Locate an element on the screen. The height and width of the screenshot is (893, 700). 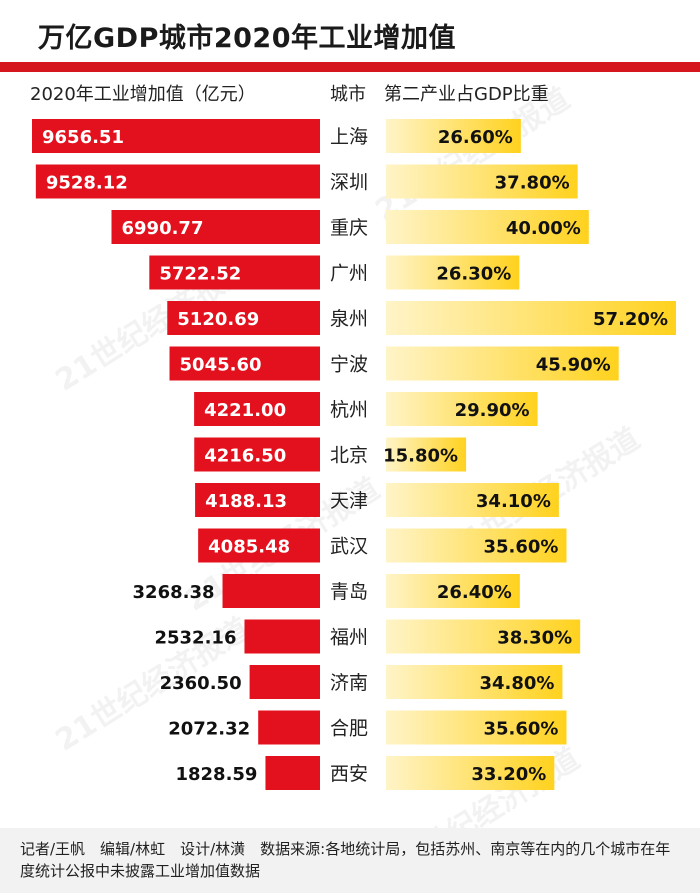
industry-value-label: 1828.59 is located at coordinates (216, 774).